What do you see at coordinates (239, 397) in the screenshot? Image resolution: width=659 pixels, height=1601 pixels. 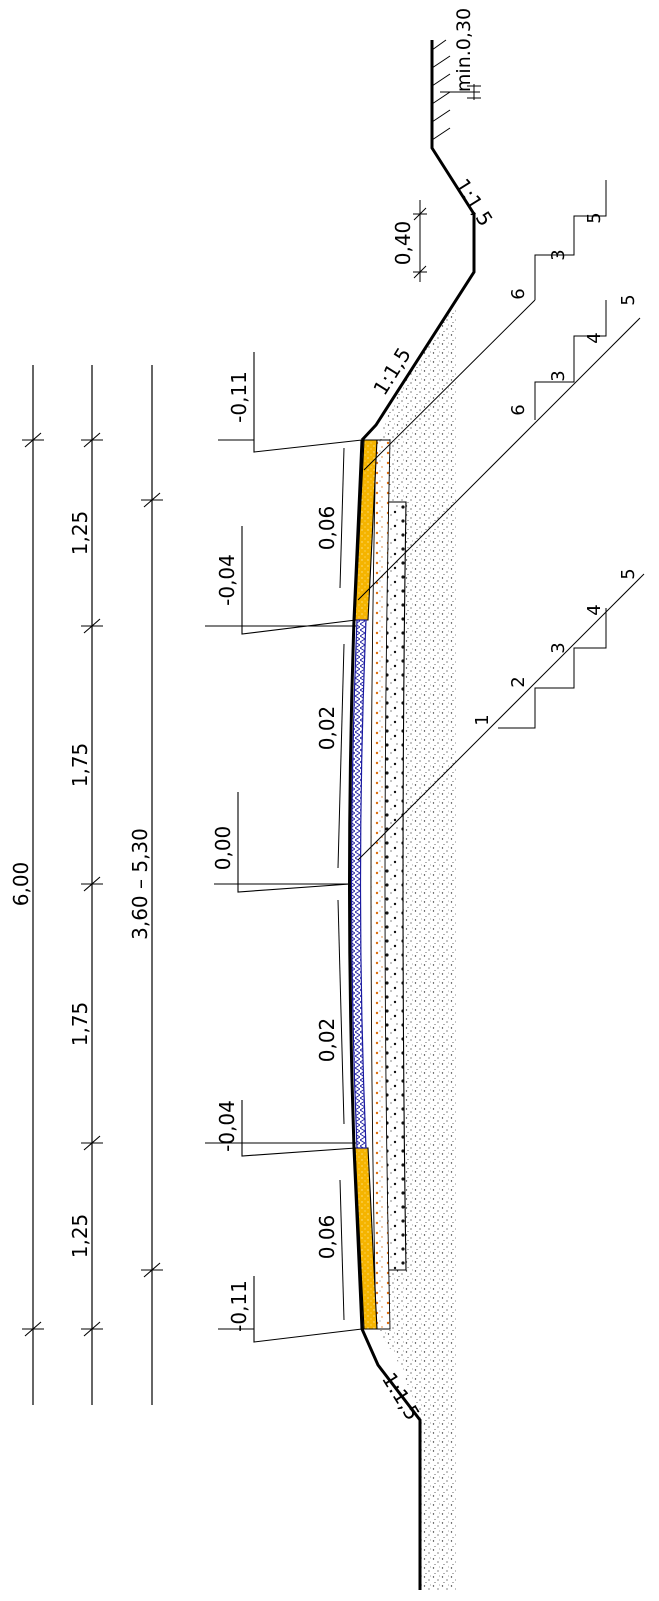 I see `elev-top-edge: -0,11` at bounding box center [239, 397].